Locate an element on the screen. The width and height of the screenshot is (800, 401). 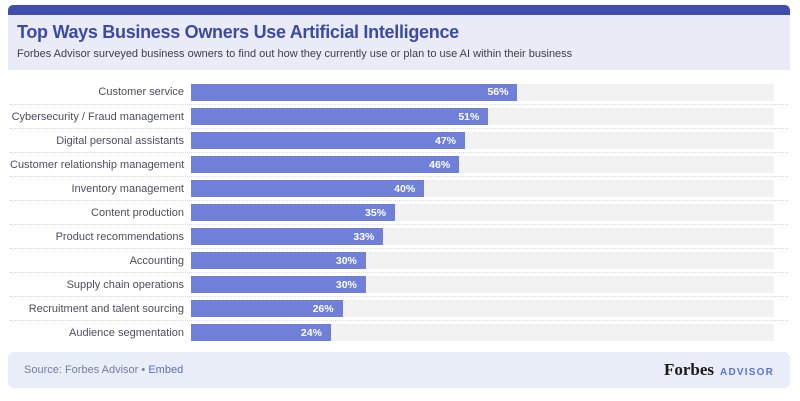
table-row: Cybersecurity / Fraud management 51% is located at coordinates (399, 116).